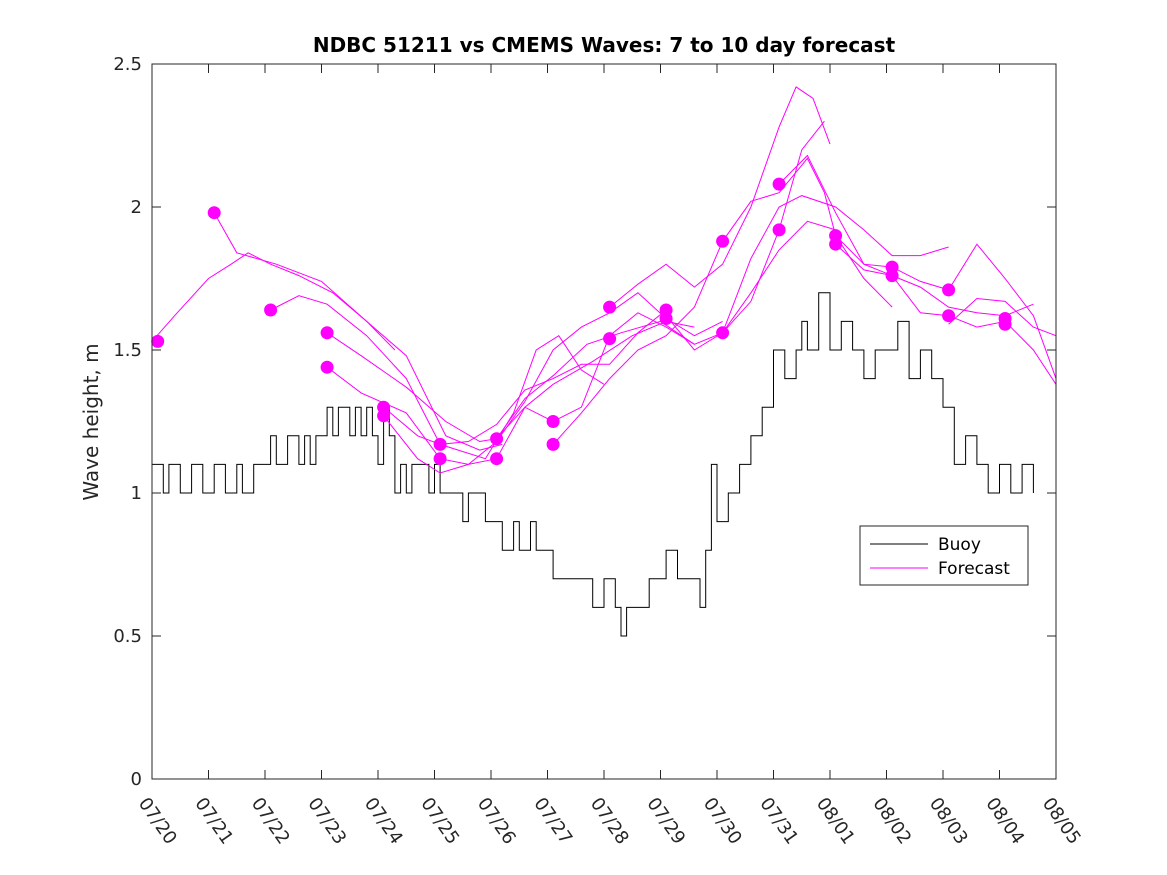 The width and height of the screenshot is (1167, 875). Describe the element at coordinates (91, 421) in the screenshot. I see `y-axis-title: Wave height, m` at that location.